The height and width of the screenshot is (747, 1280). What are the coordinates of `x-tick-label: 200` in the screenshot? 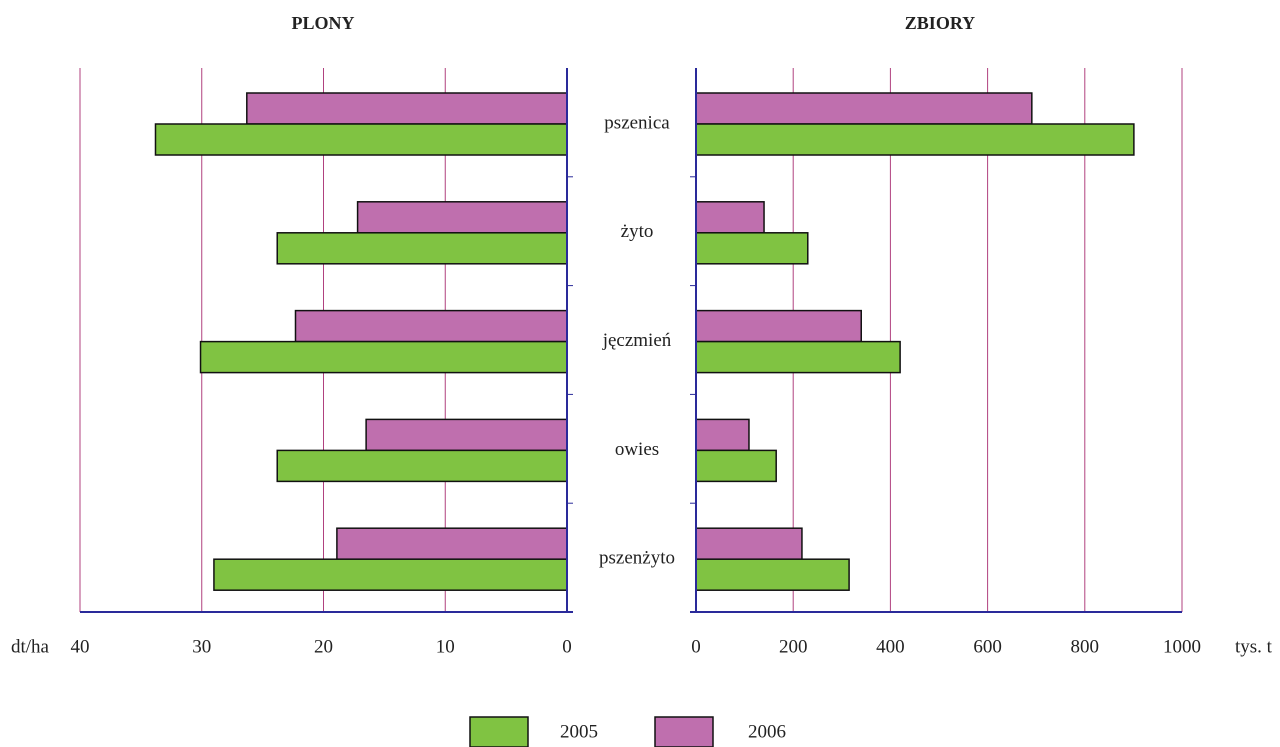 It's located at (793, 646).